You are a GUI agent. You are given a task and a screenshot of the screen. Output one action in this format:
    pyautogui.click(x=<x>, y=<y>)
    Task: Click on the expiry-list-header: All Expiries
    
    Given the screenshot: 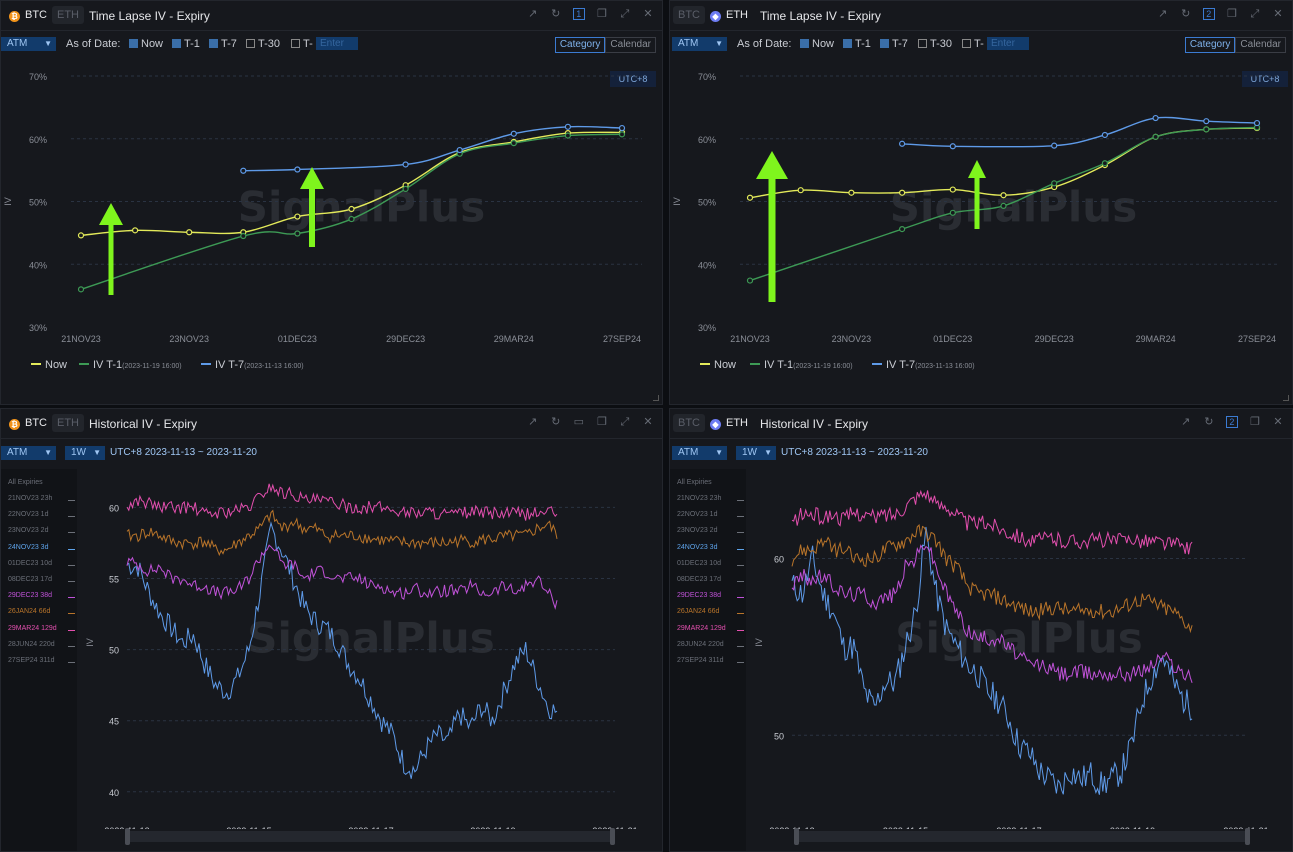 What is the action you would take?
    pyautogui.click(x=694, y=482)
    